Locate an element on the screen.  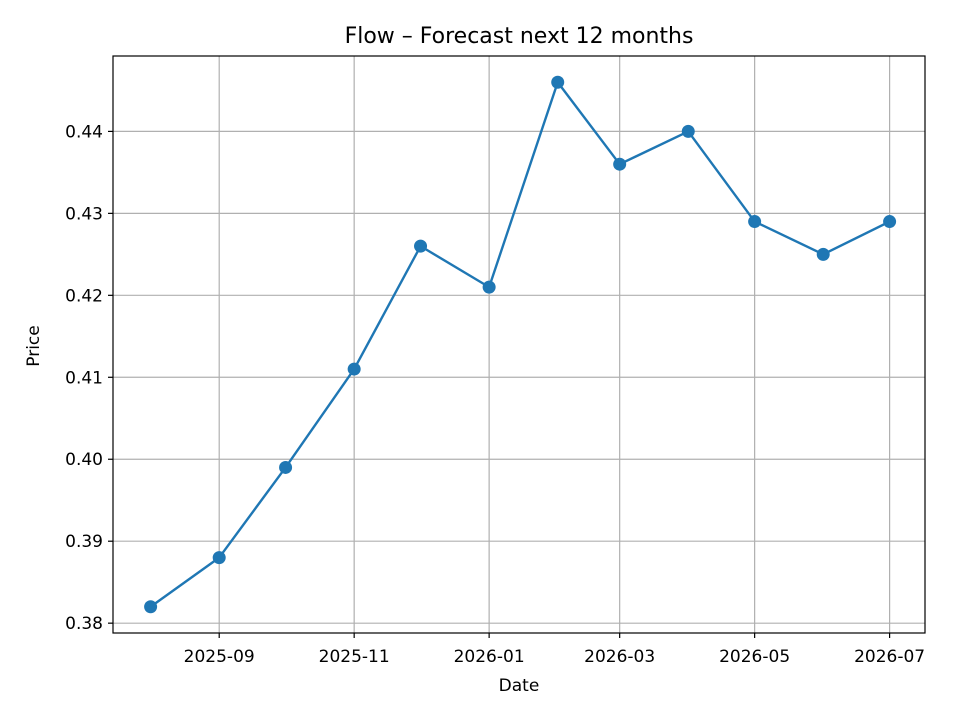
y-tick-label: 0.44 is located at coordinates (84, 132).